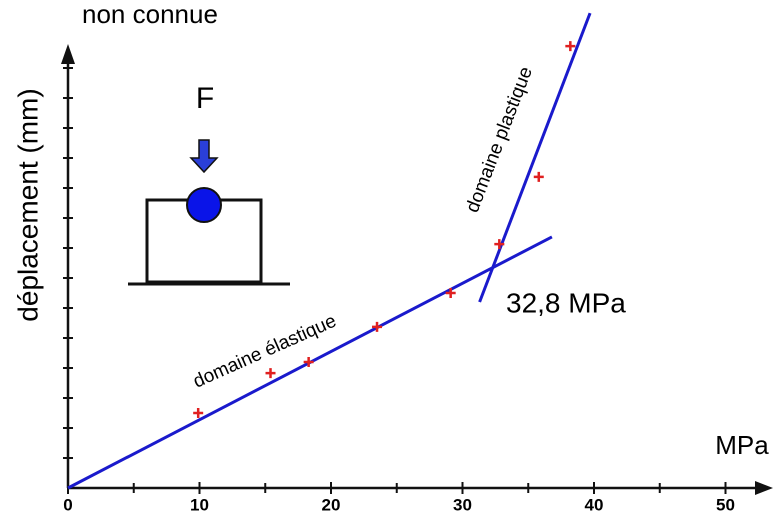 The height and width of the screenshot is (521, 775). Describe the element at coordinates (27, 204) in the screenshot. I see `y-axis-label: déplacement (mm)` at that location.